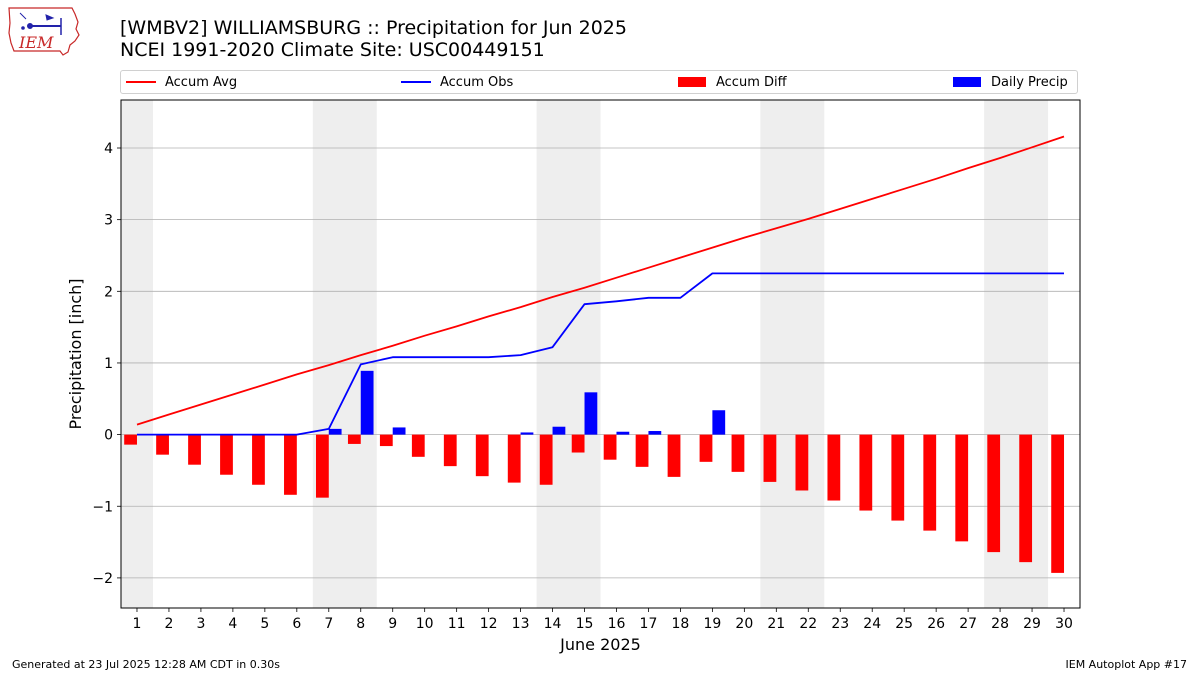 This screenshot has width=1200, height=675. What do you see at coordinates (489, 624) in the screenshot?
I see `x-tick-label: 12` at bounding box center [489, 624].